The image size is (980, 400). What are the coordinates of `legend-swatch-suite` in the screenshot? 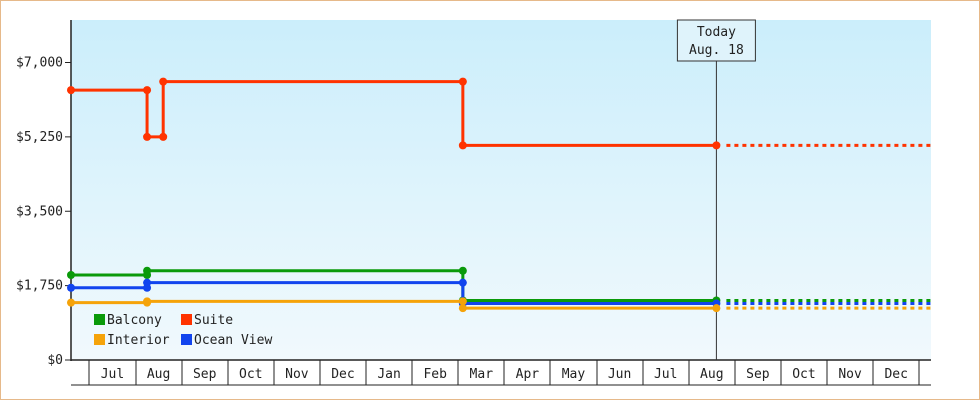 It's located at (186, 319).